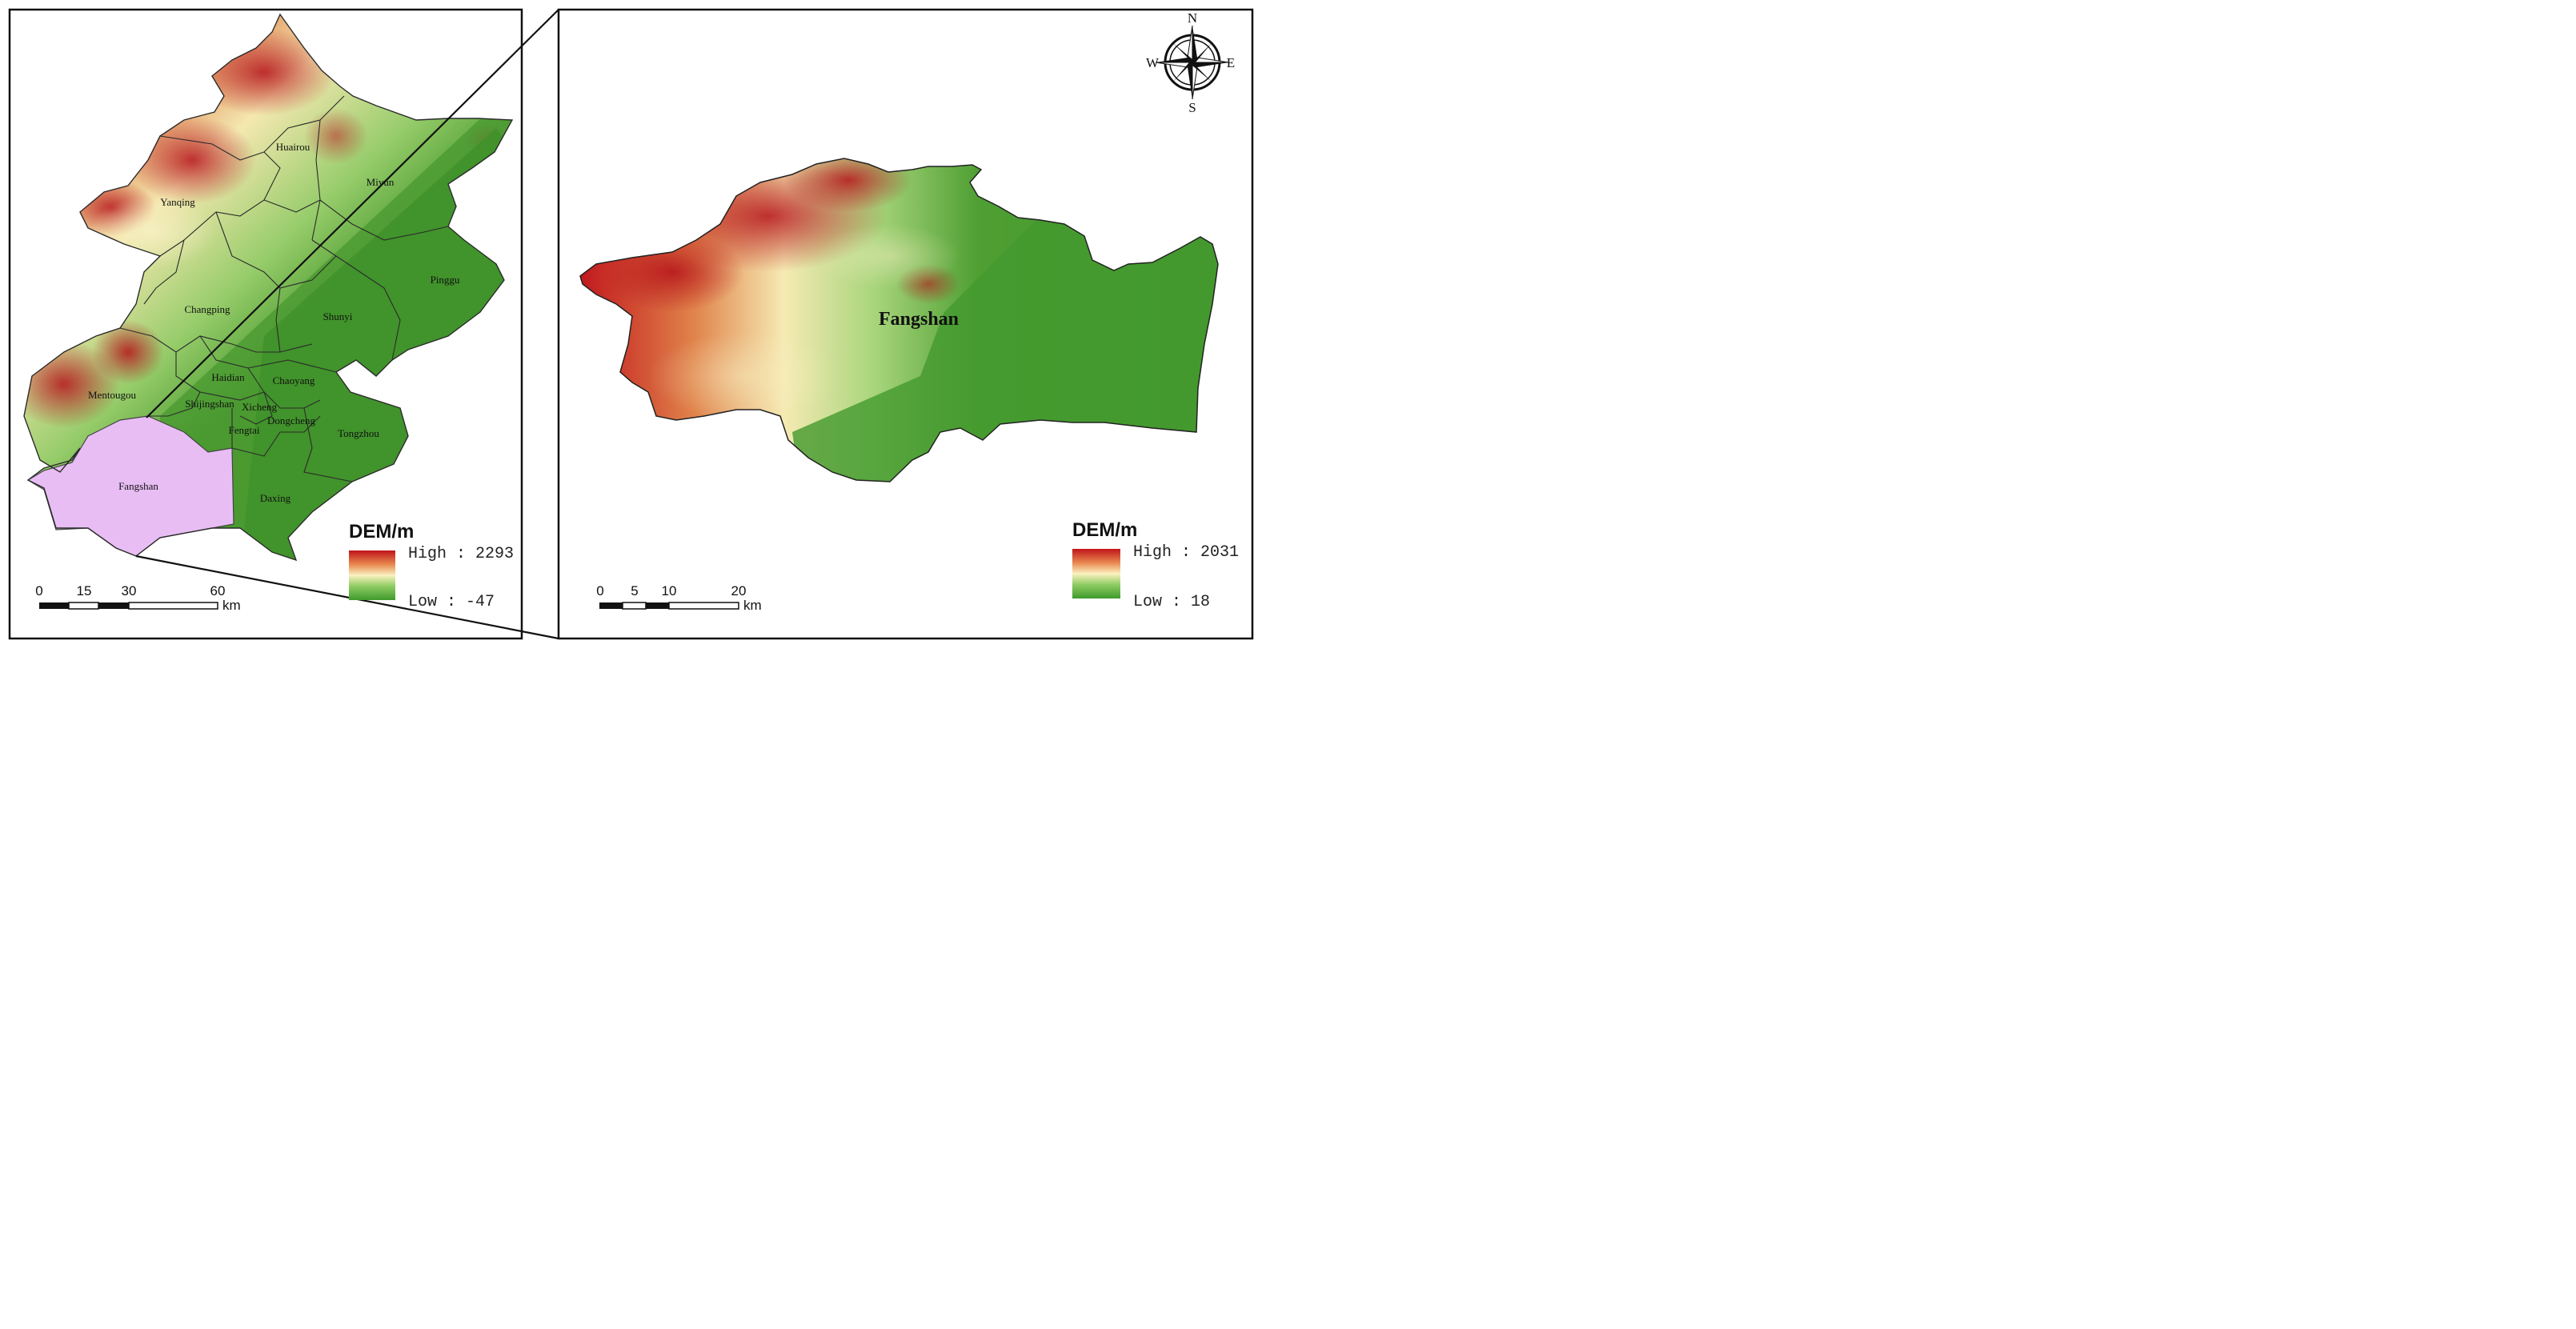  I want to click on overview-scale-tick-3: 60, so click(218, 590).